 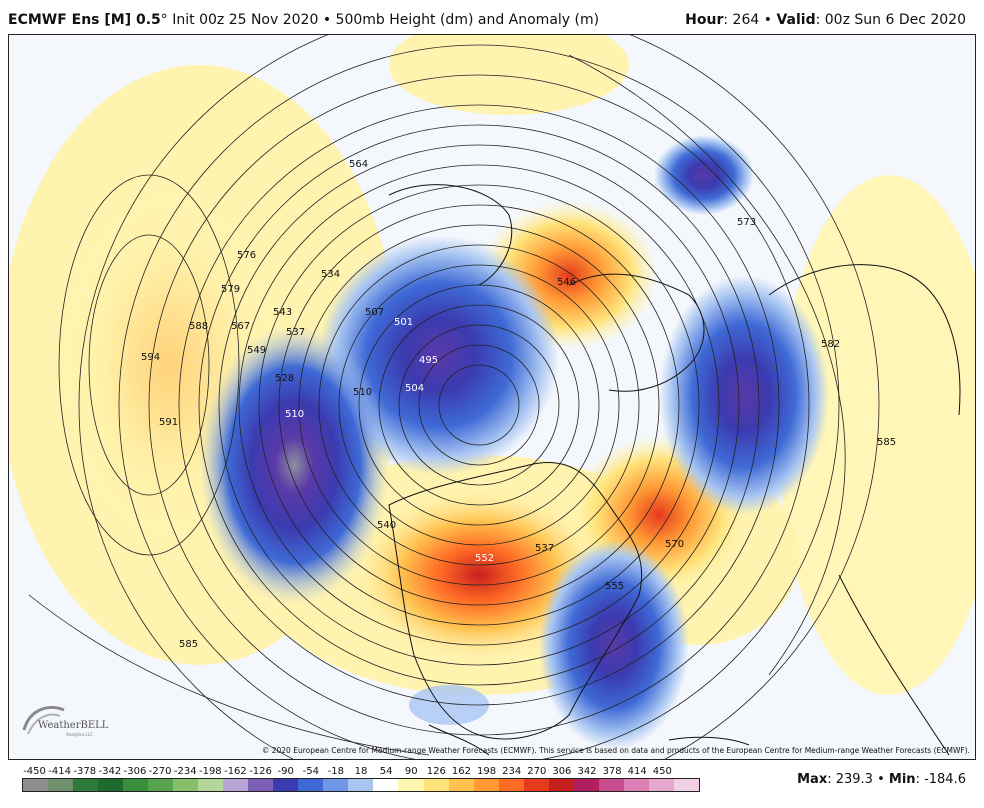 I want to click on contour-label: 579, so click(x=230, y=289).